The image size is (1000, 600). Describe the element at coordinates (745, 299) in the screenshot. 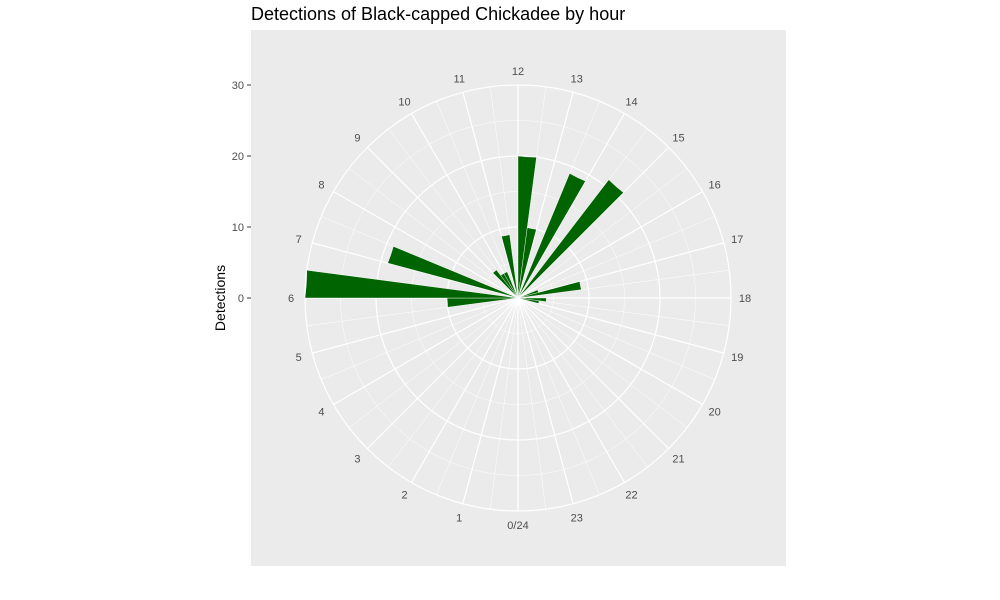

I see `hour-label: 18` at that location.